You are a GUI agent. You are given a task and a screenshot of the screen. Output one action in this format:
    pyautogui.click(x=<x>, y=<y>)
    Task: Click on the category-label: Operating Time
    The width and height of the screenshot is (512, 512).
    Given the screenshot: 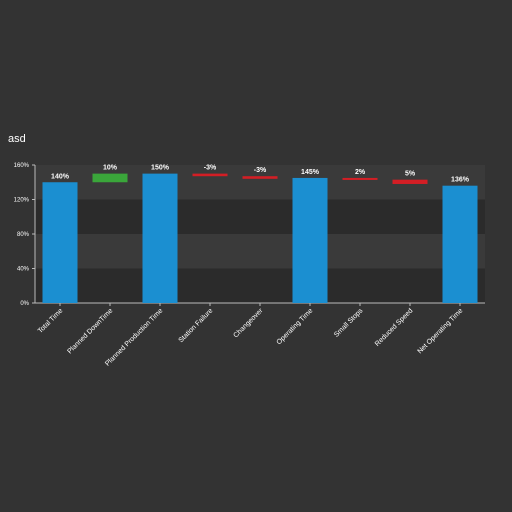 What is the action you would take?
    pyautogui.click(x=295, y=326)
    